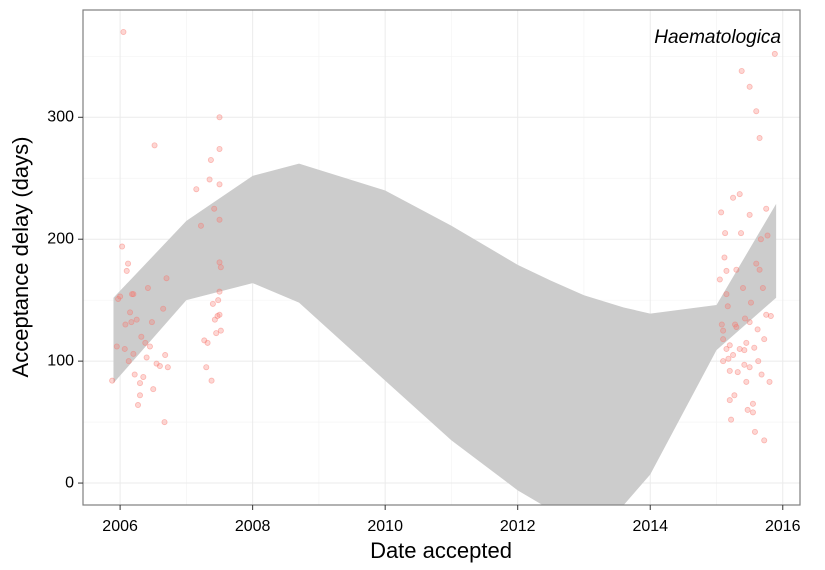 This screenshot has height=570, width=825. I want to click on x-tick-label: 2008, so click(253, 526).